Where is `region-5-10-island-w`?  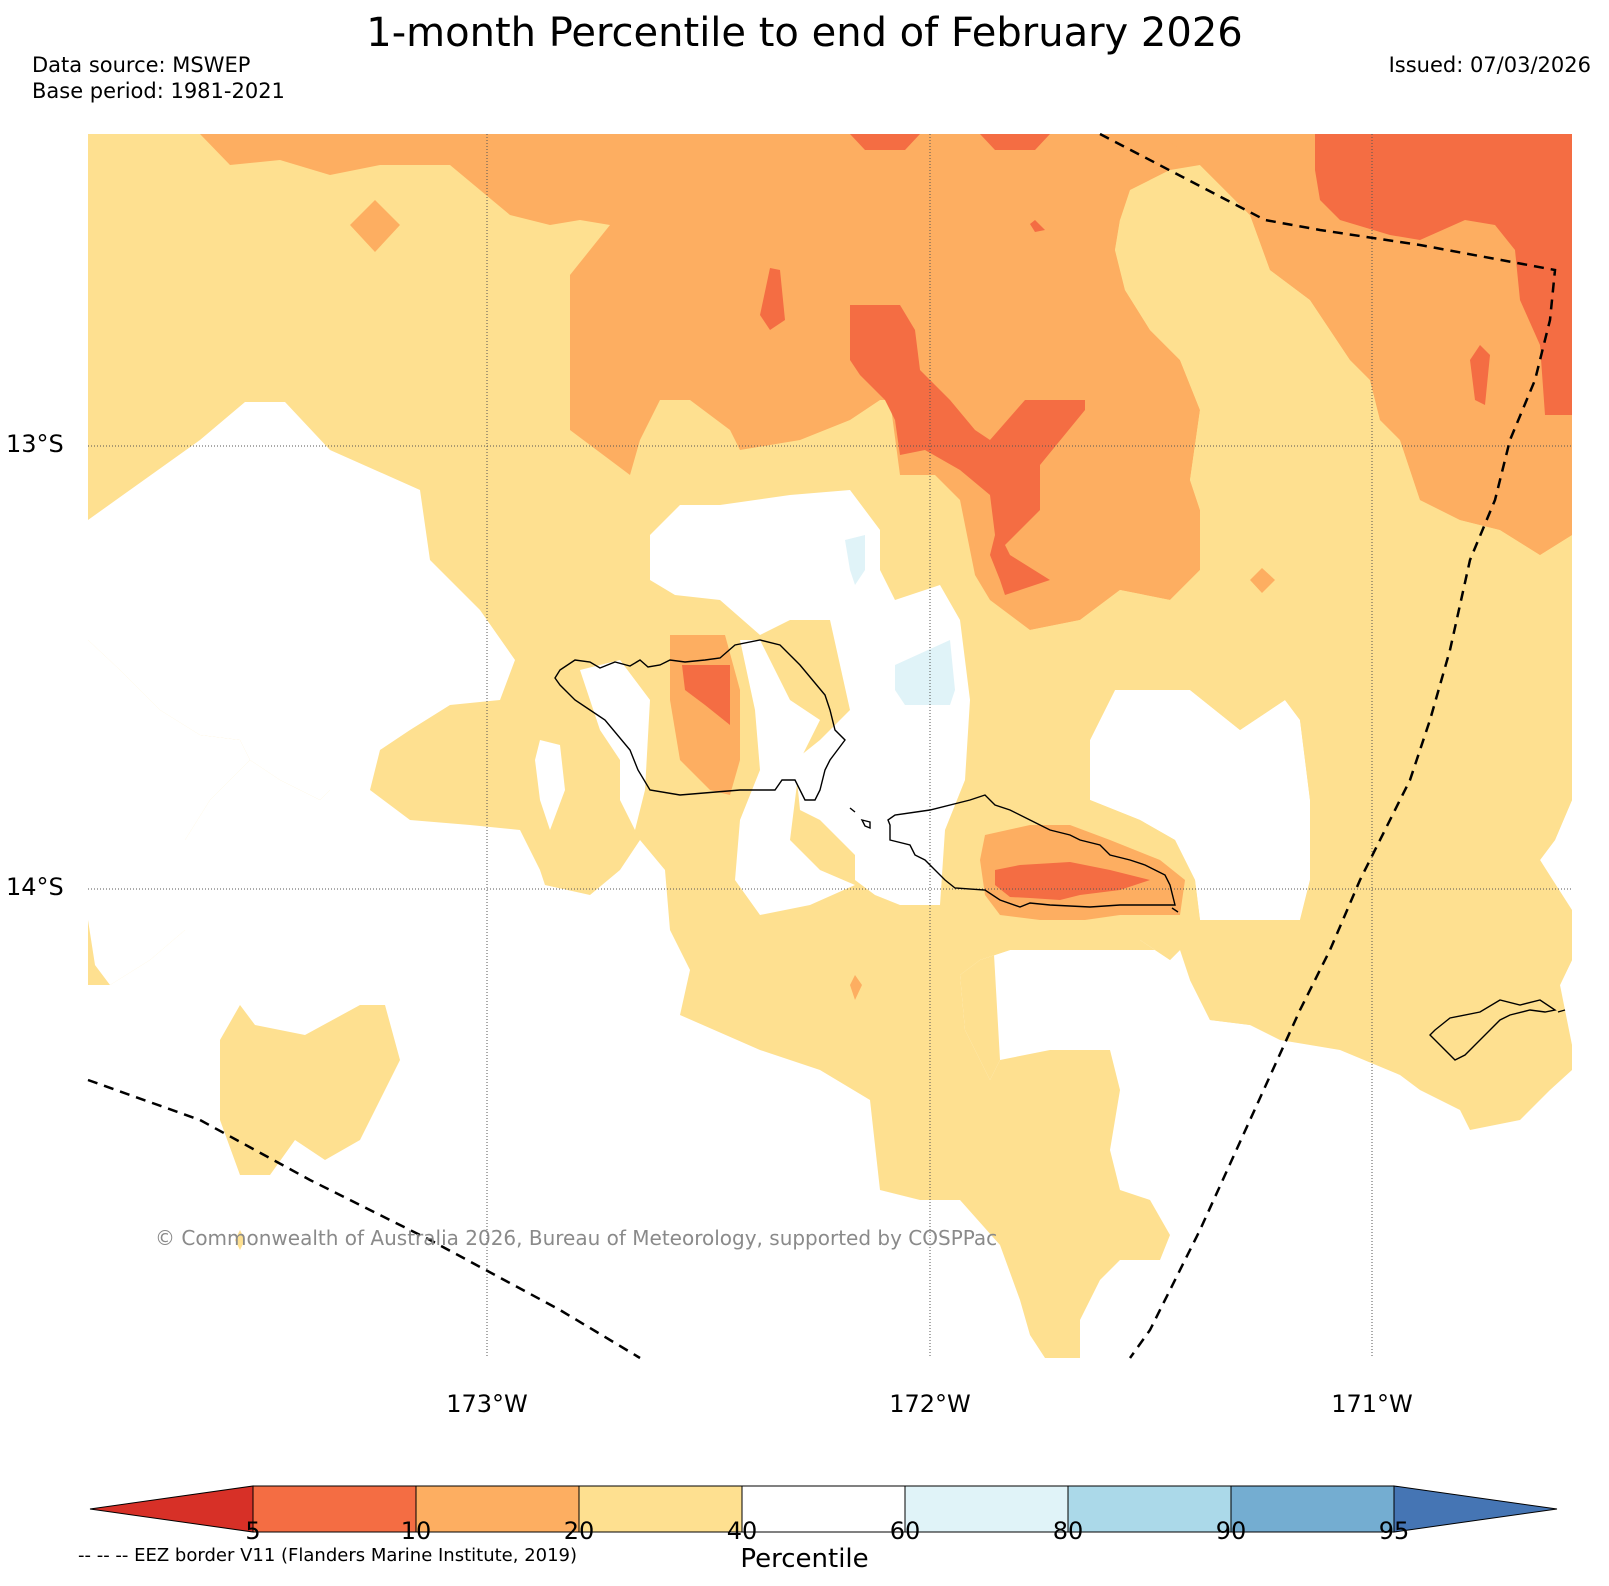 region-5-10-island-w is located at coordinates (706, 695).